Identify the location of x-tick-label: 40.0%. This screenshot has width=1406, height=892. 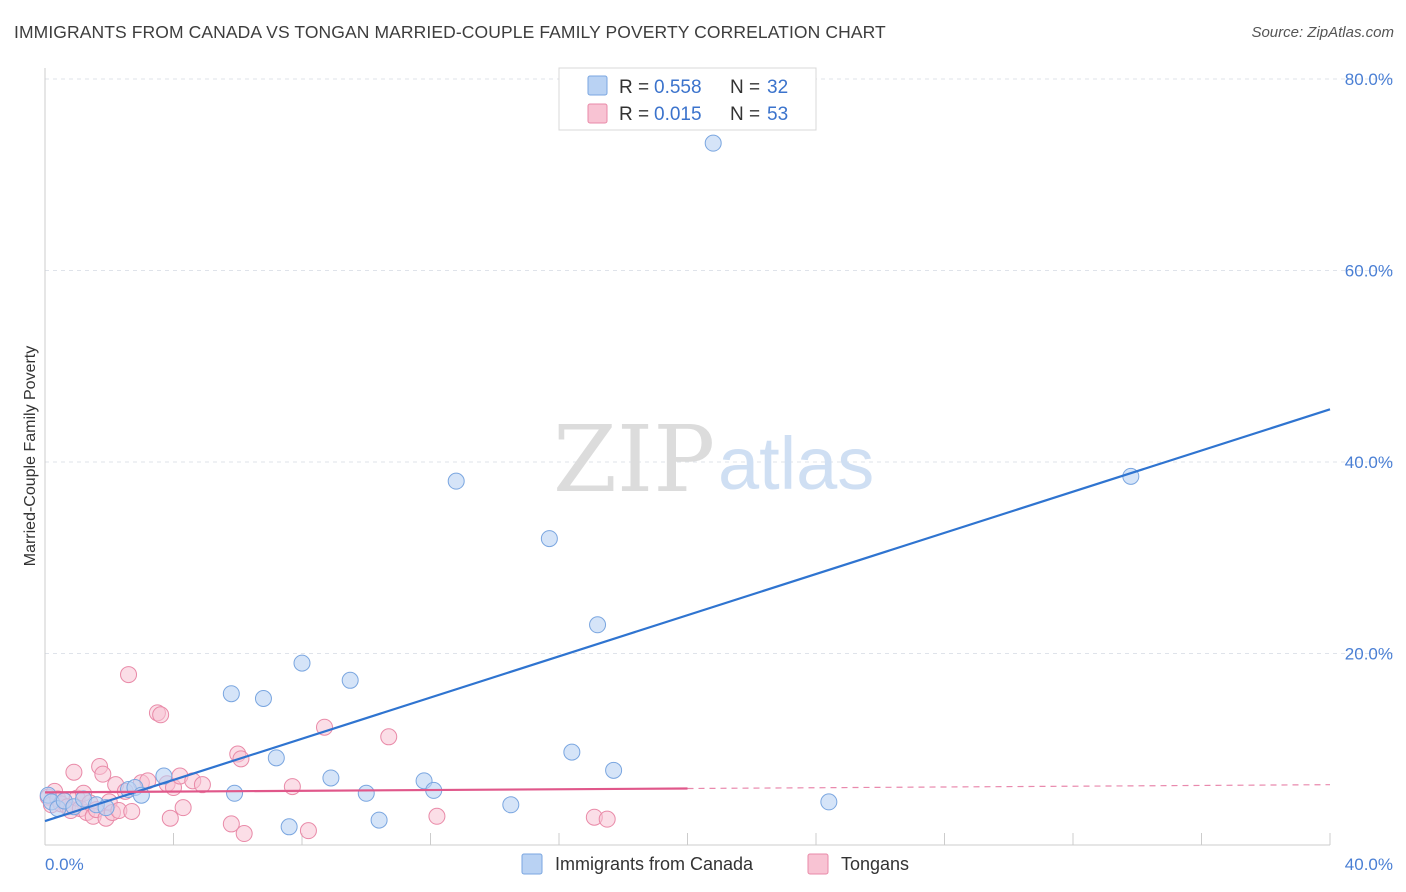
(1369, 864).